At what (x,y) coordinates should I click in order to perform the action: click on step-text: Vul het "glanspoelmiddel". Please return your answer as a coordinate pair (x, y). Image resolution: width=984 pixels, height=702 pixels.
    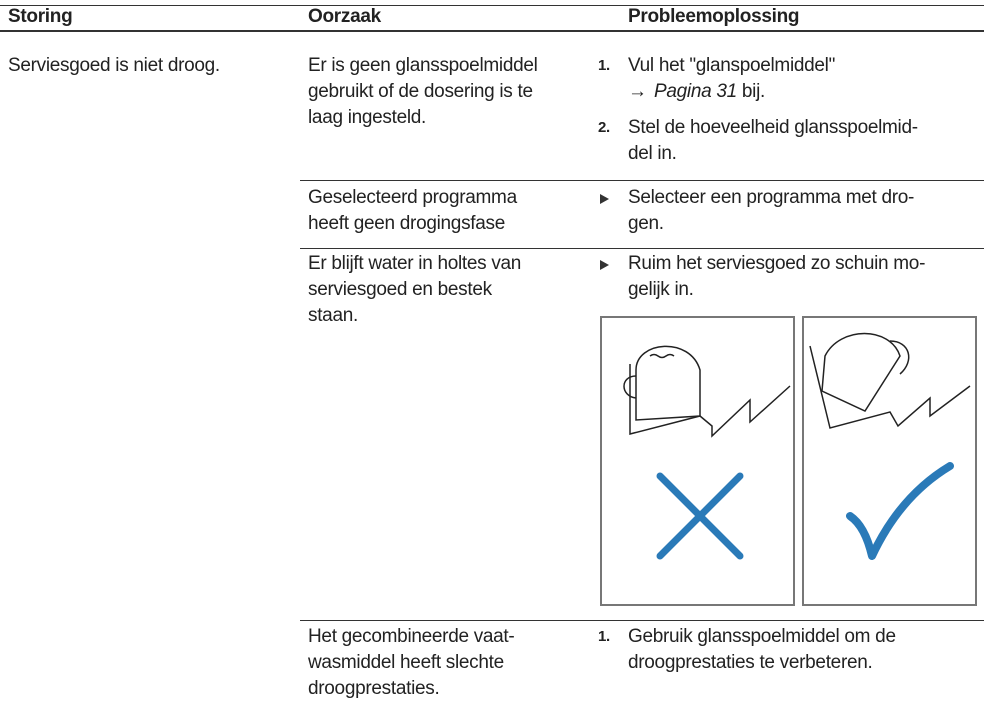
    Looking at the image, I should click on (732, 65).